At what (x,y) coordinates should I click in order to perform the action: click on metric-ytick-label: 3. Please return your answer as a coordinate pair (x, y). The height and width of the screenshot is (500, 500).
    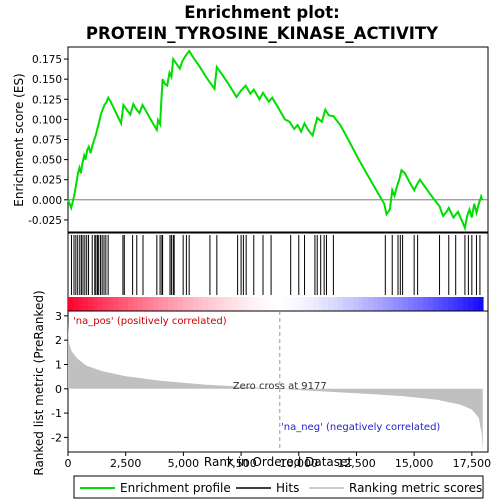
    Looking at the image, I should click on (58, 316).